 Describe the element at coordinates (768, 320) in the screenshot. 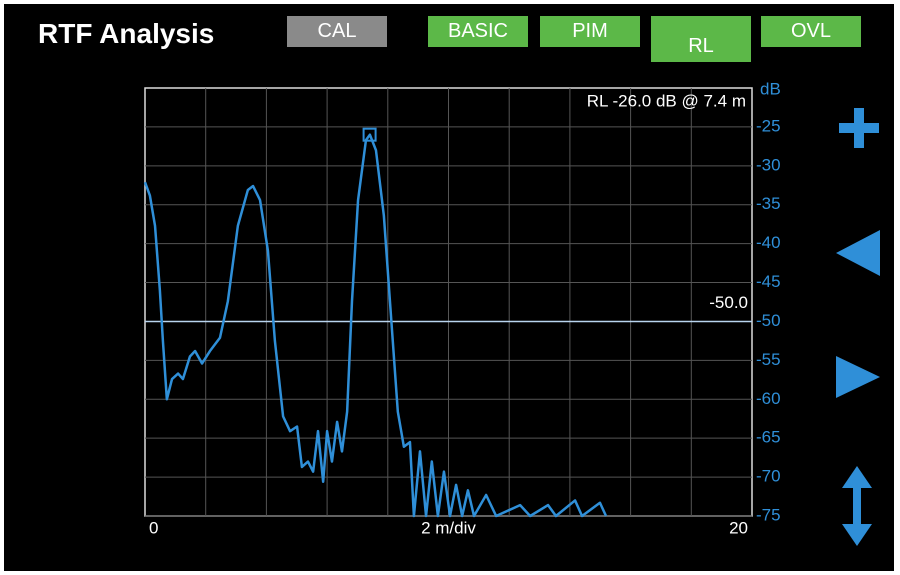

I see `y-tick-label: -50` at that location.